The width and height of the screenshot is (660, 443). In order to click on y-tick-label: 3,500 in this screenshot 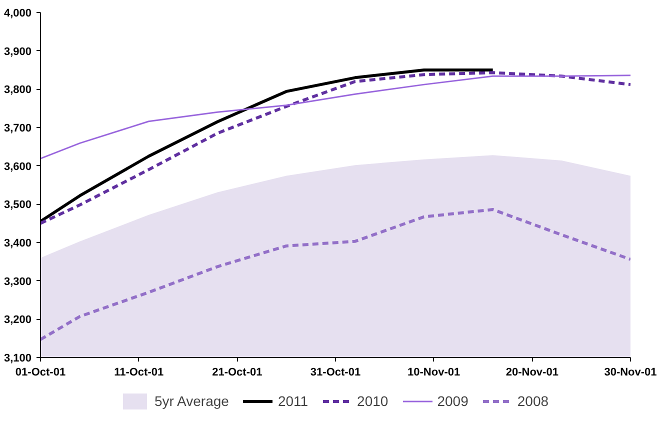, I will do `click(18, 205)`.